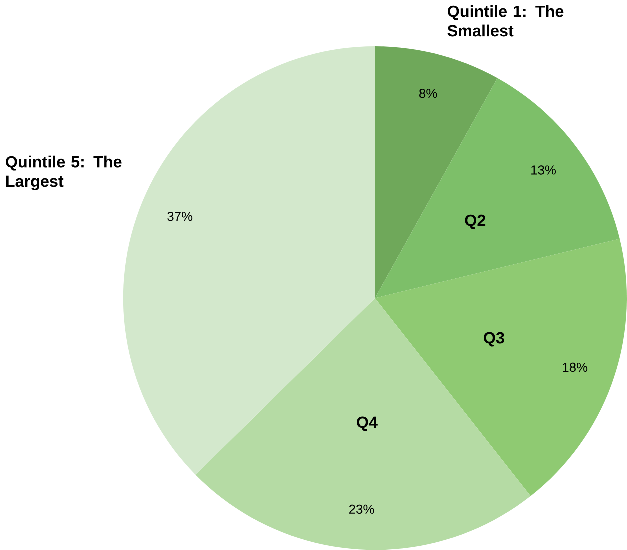 Image resolution: width=627 pixels, height=550 pixels. Describe the element at coordinates (64, 173) in the screenshot. I see `slice-label: Quintile 5: The Largest` at that location.